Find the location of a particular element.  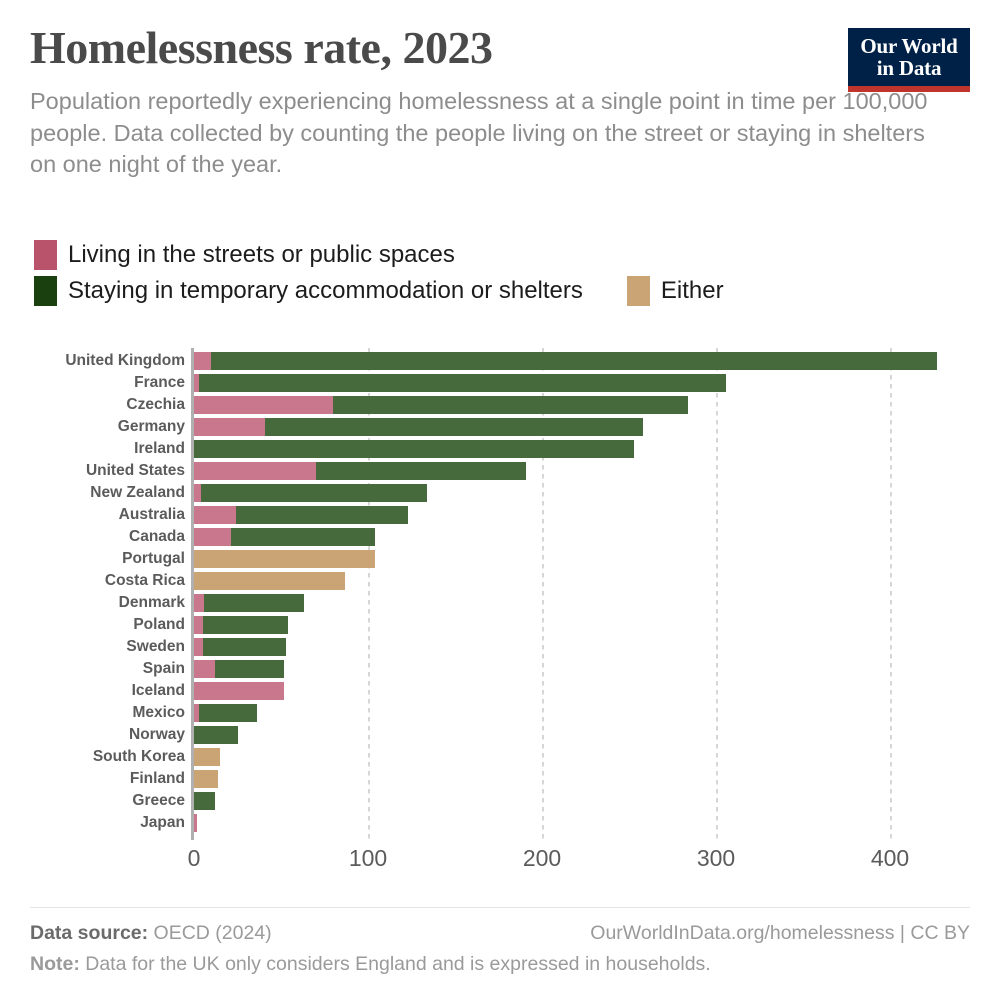

category-label: Denmark is located at coordinates (151, 602).